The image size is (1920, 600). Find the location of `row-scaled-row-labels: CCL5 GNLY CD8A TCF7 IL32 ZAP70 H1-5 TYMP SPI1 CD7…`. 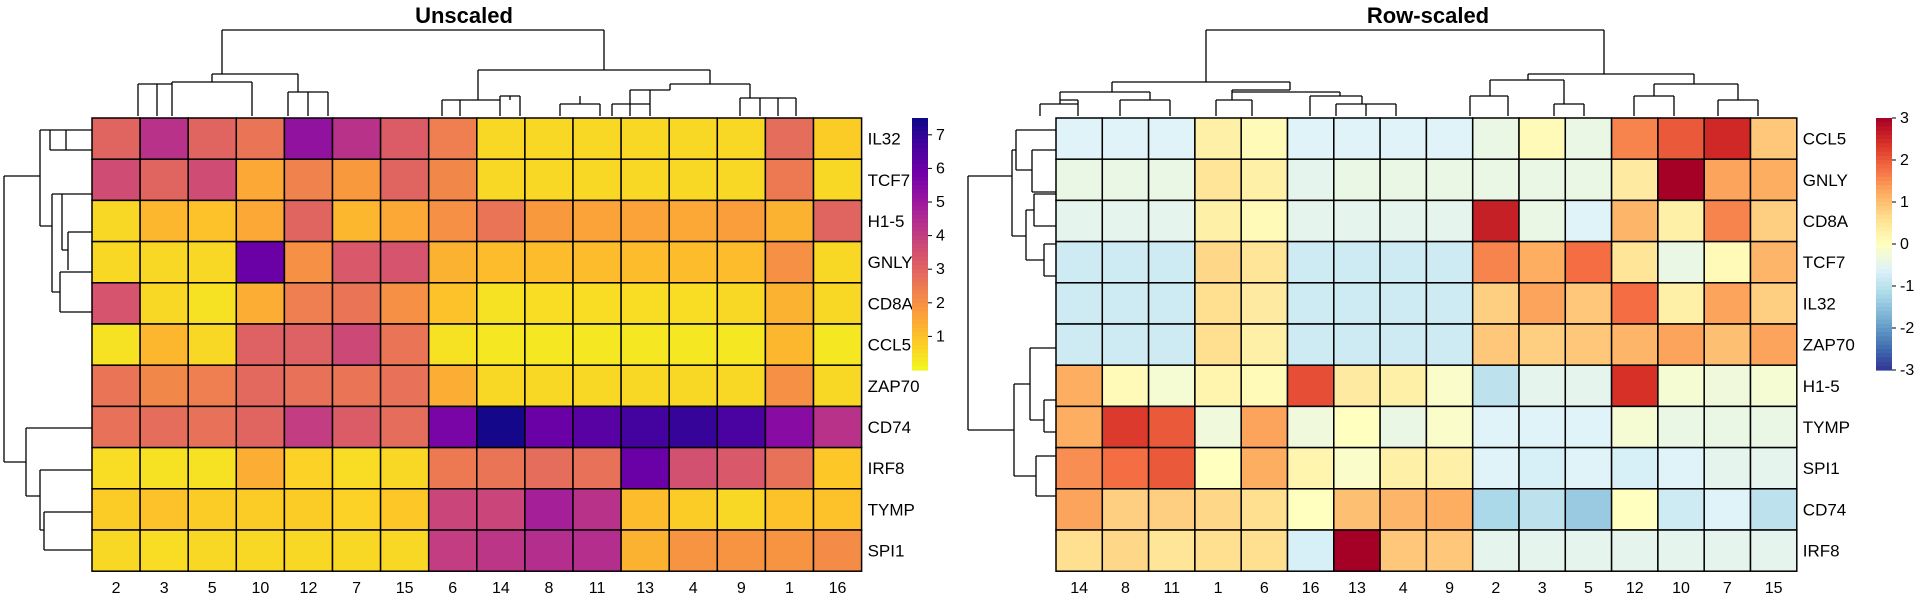

row-scaled-row-labels: CCL5 GNLY CD8A TCF7 IL32 ZAP70 H1-5 TYMP SPI1 CD7… is located at coordinates (1829, 345).